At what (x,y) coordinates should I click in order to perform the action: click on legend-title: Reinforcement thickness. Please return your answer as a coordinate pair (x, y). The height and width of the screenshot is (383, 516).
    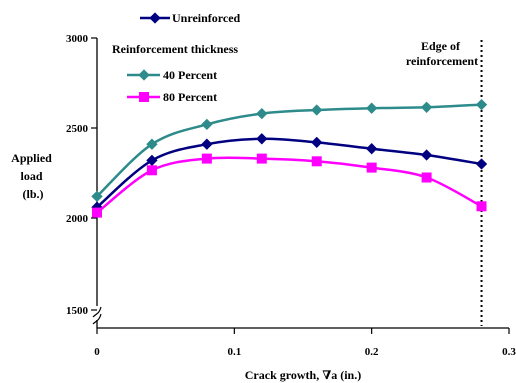
    Looking at the image, I should click on (175, 49).